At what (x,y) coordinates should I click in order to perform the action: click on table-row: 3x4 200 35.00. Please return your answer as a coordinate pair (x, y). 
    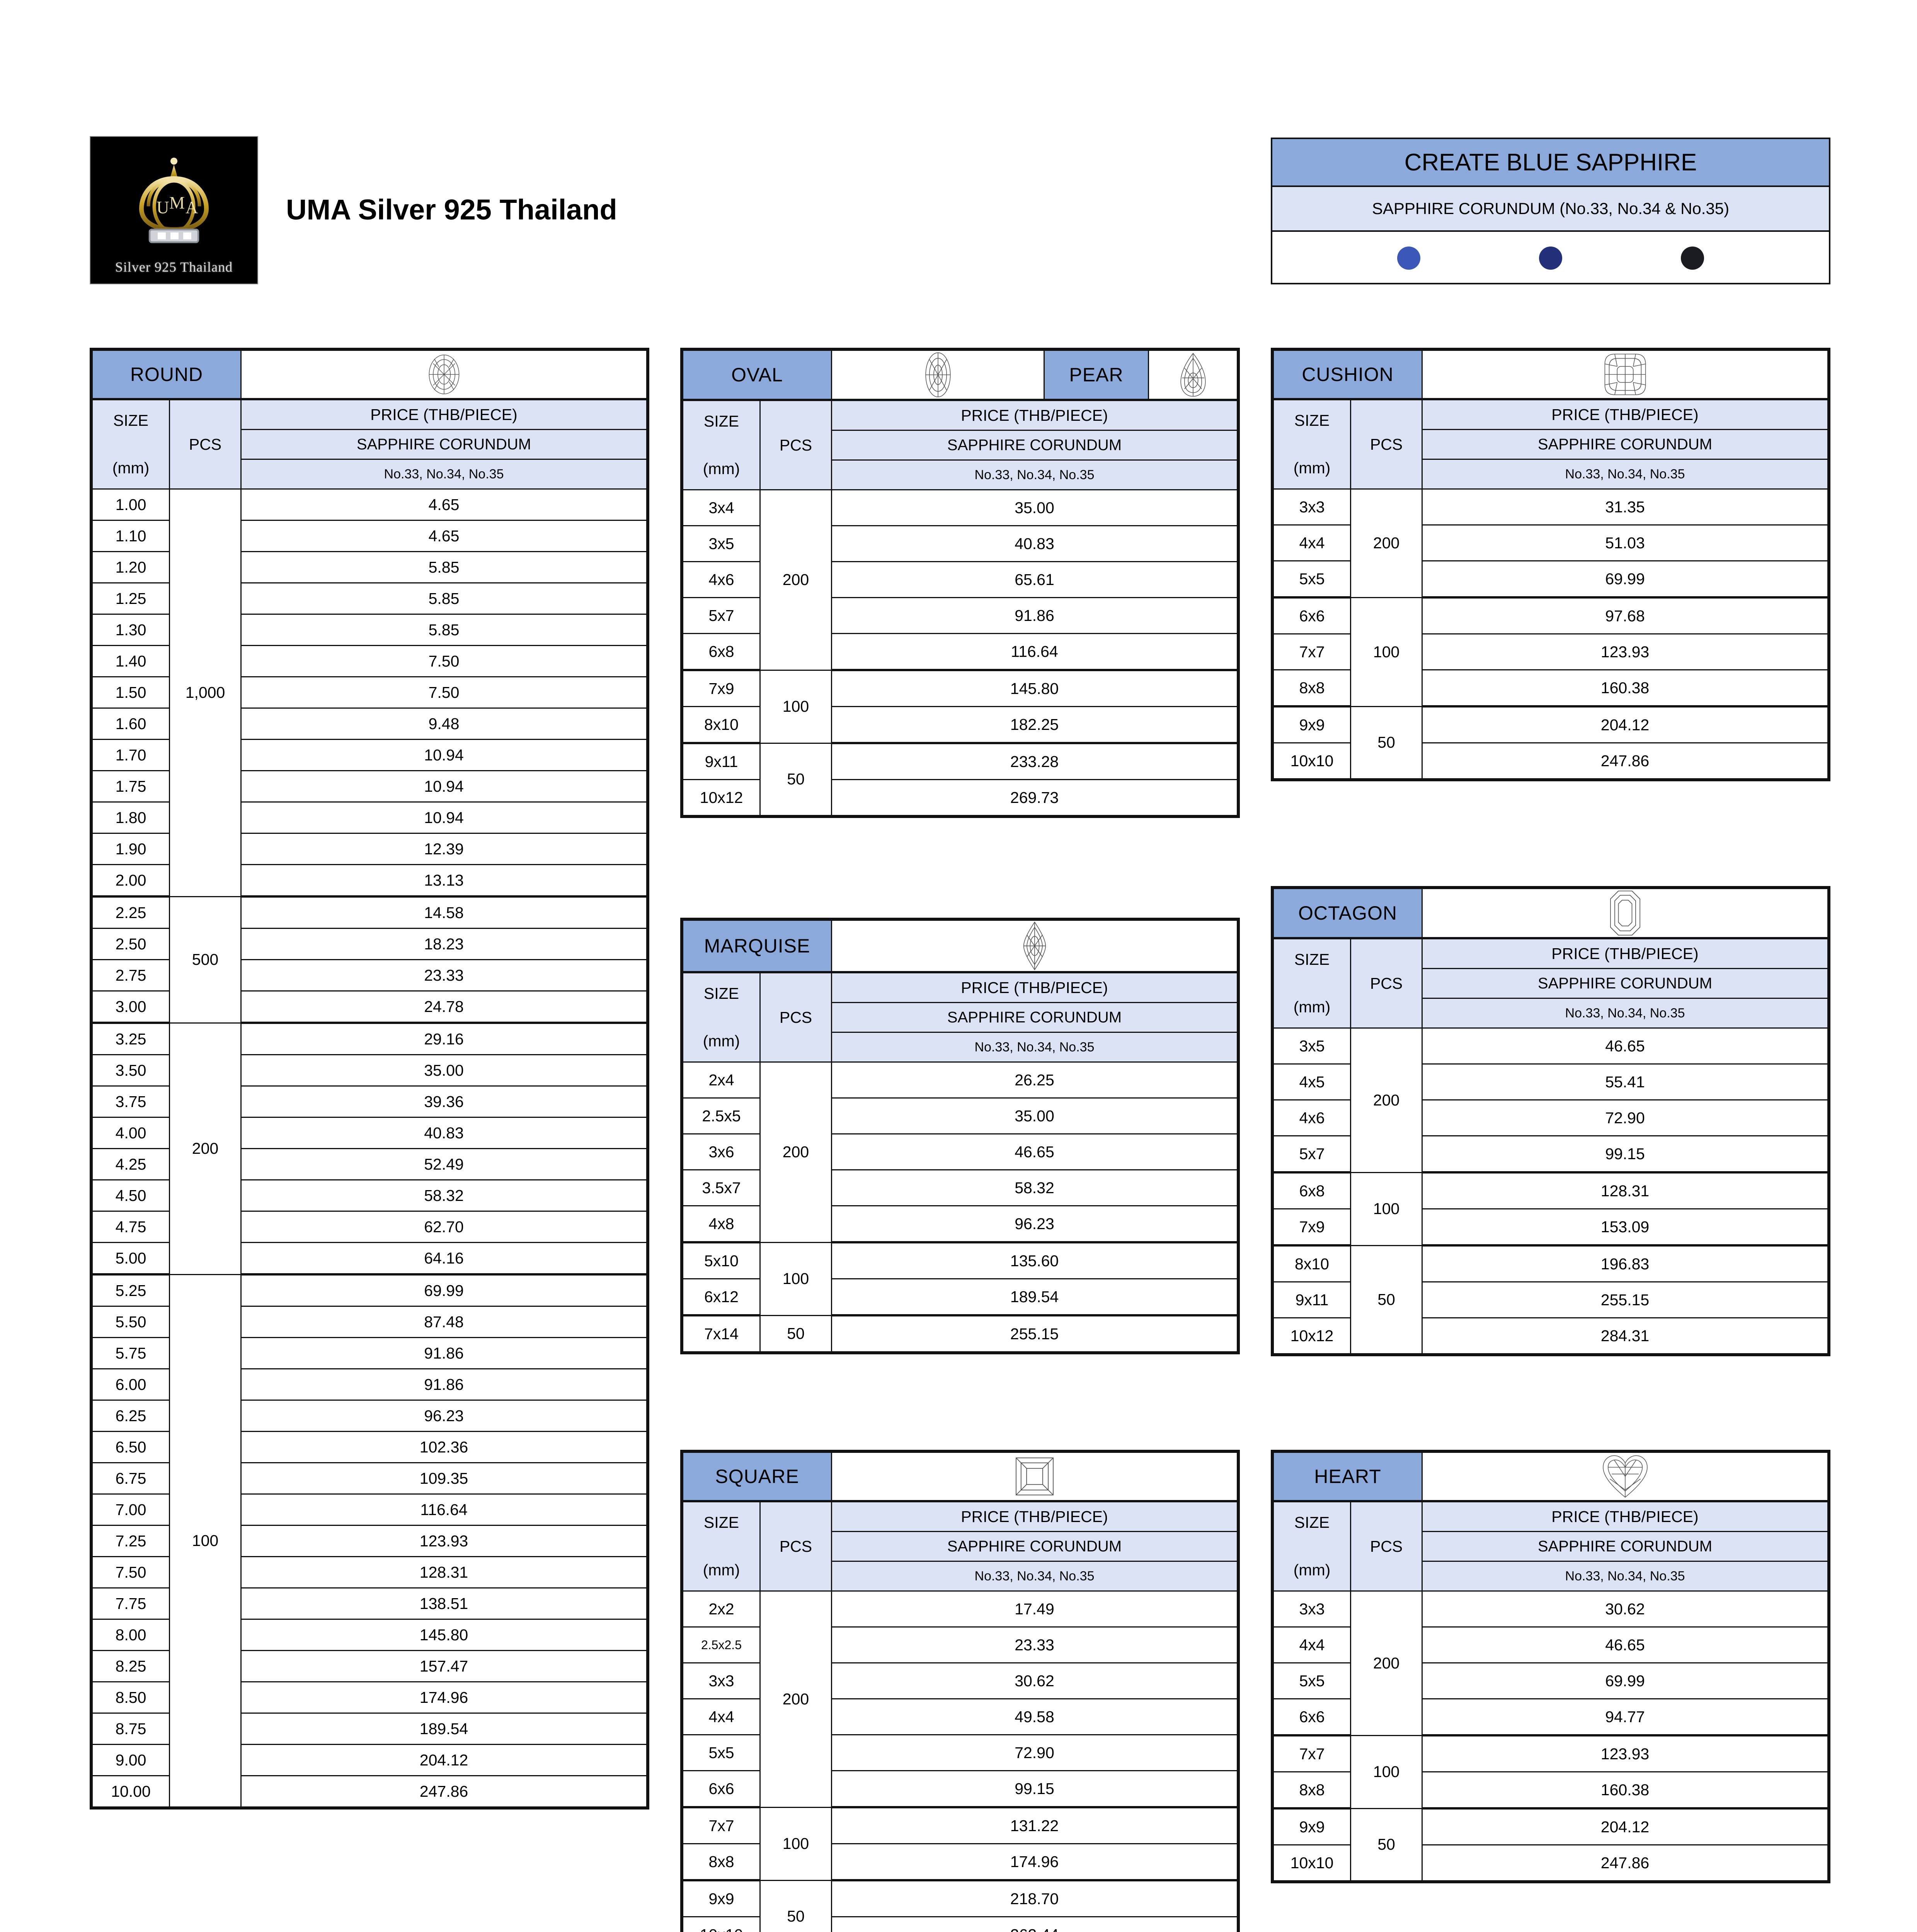
    Looking at the image, I should click on (960, 580).